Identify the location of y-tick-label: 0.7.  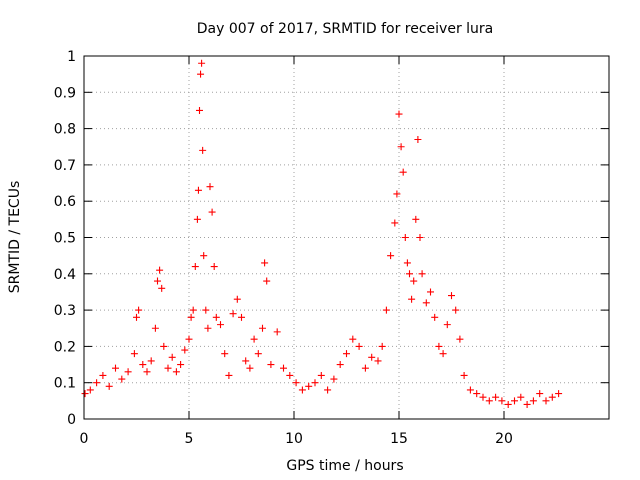
(65, 166).